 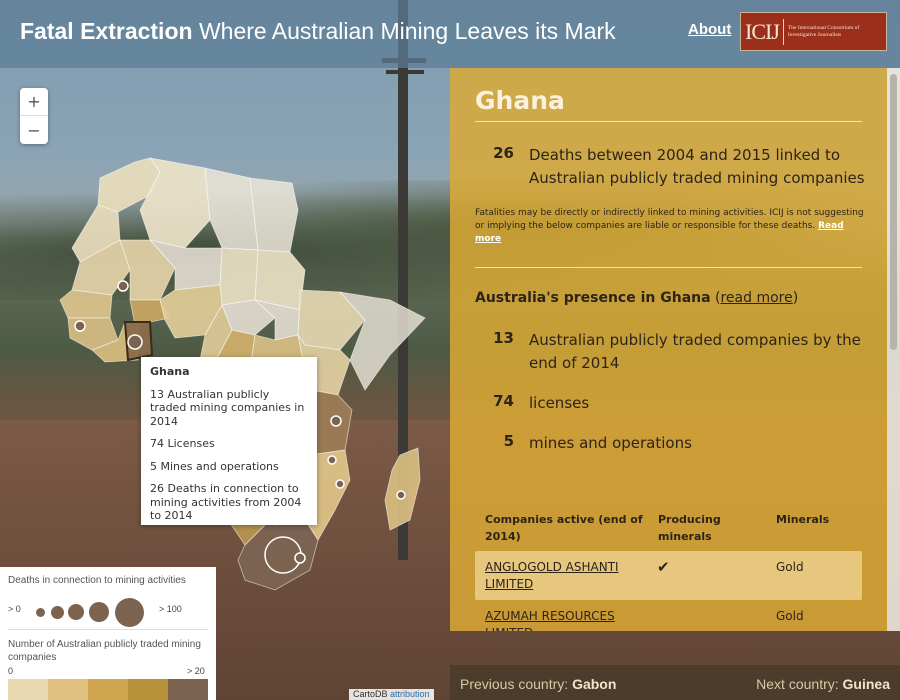 I want to click on previous-country-link: Previous country: Gabon, so click(x=538, y=684).